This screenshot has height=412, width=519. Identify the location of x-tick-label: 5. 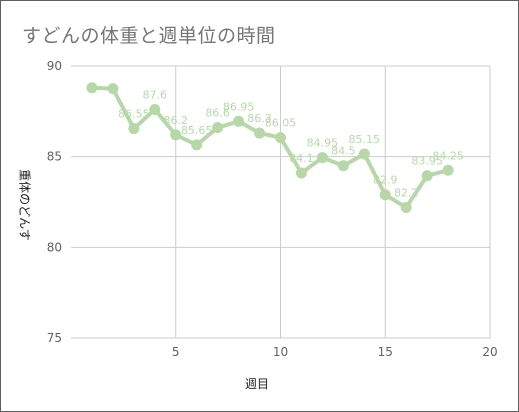
(176, 352).